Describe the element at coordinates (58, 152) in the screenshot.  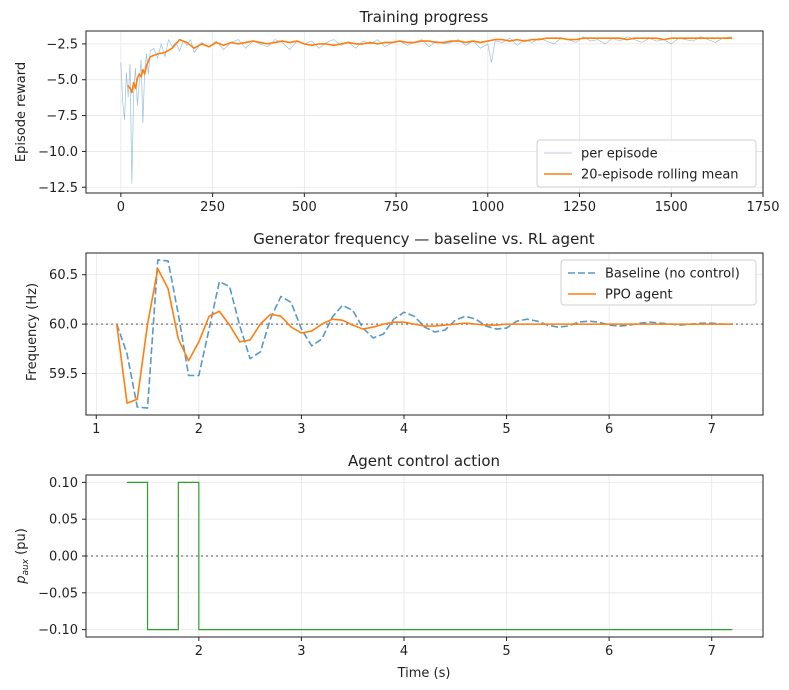
I see `y-tick-label: −10.0` at that location.